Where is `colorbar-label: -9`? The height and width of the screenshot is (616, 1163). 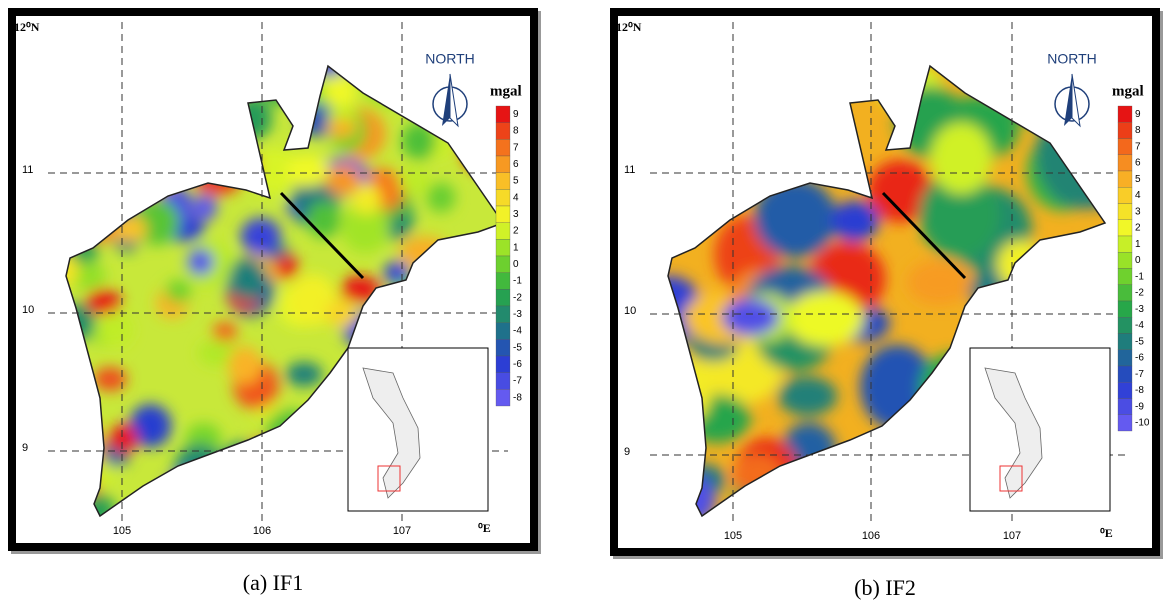
colorbar-label: -9 is located at coordinates (1139, 406).